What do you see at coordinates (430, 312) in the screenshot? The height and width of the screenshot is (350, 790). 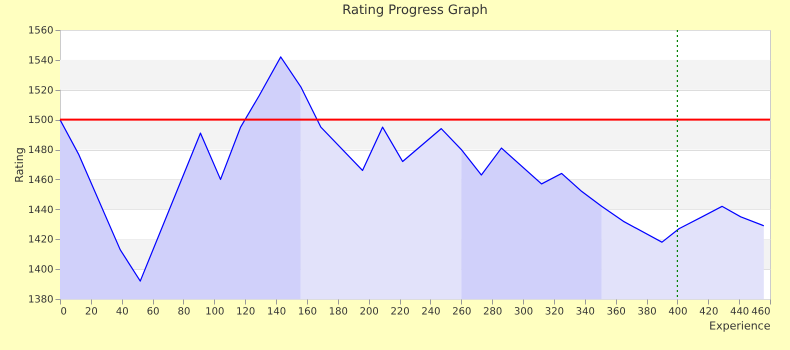 I see `x-tick-label: 240` at bounding box center [430, 312].